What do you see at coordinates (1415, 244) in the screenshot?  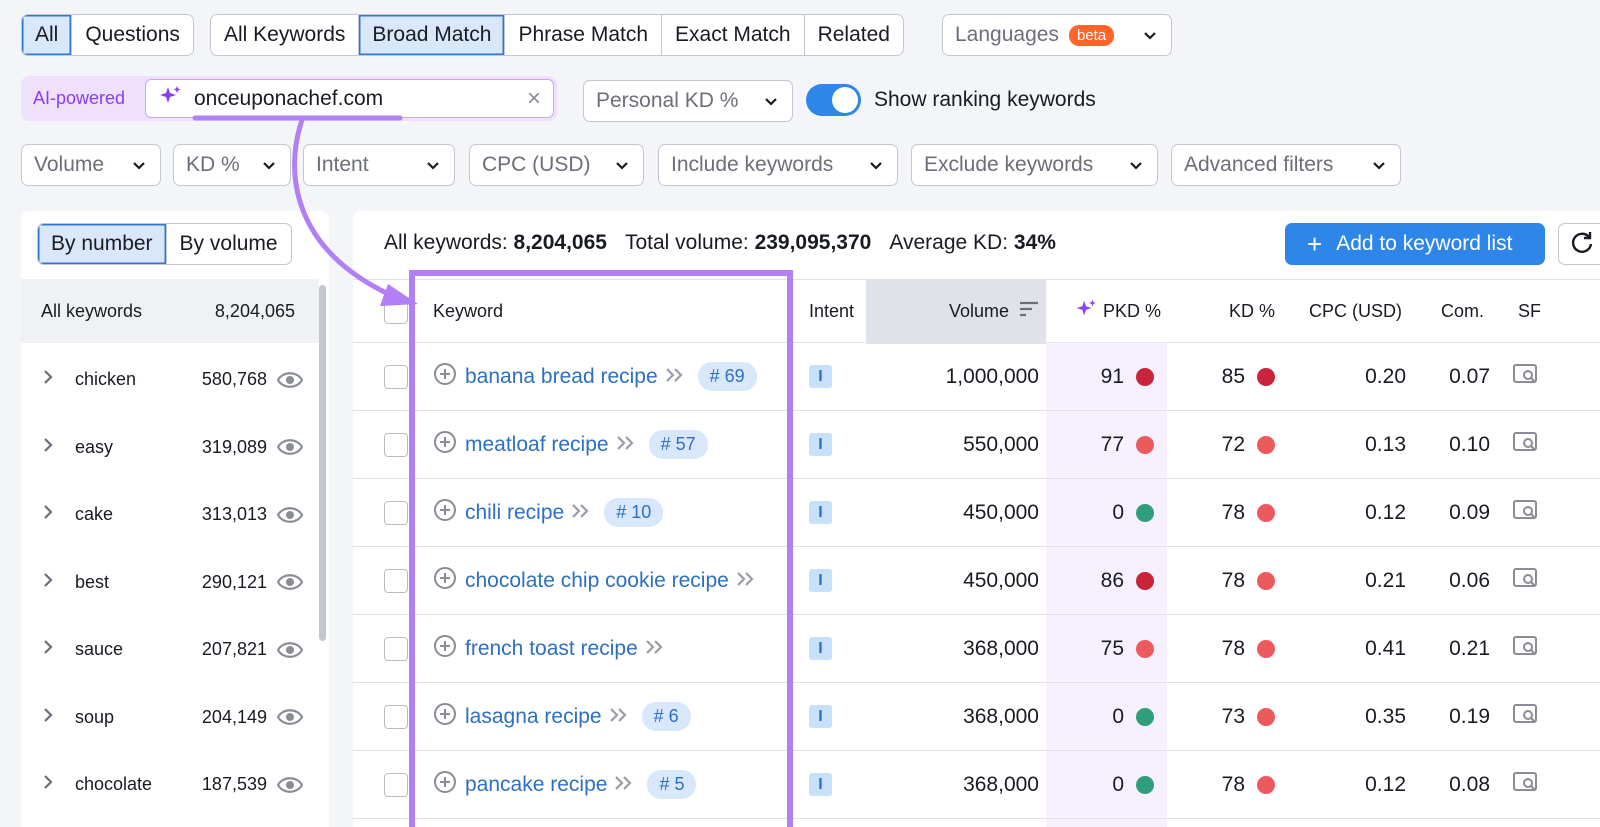 I see `add-to-keyword-list-button: + Add to keyword list` at bounding box center [1415, 244].